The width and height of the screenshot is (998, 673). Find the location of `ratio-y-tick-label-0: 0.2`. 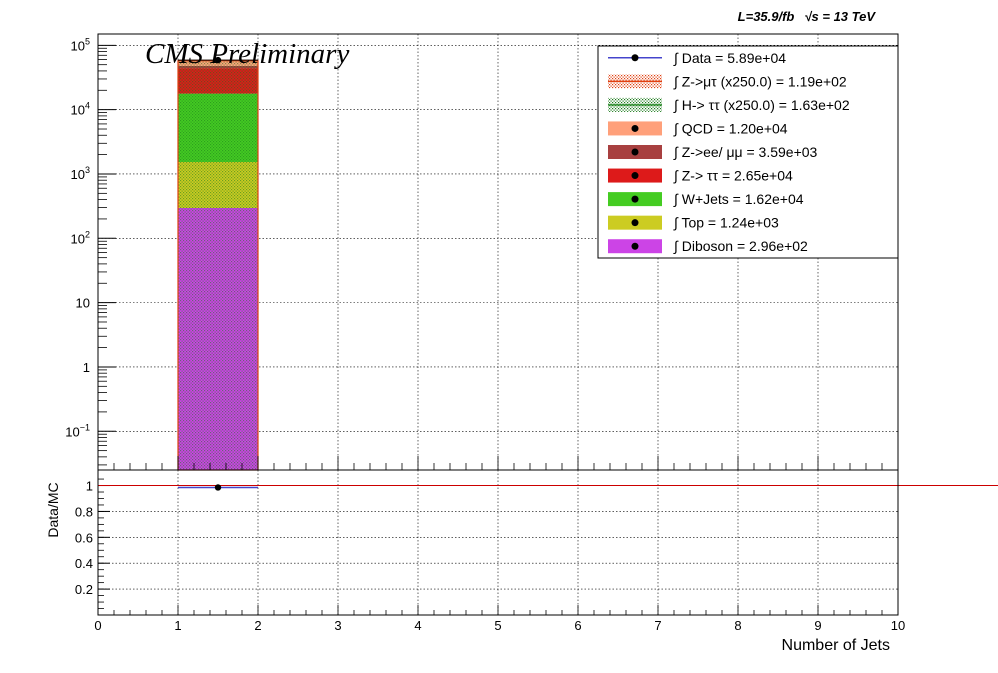

ratio-y-tick-label-0: 0.2 is located at coordinates (84, 589).